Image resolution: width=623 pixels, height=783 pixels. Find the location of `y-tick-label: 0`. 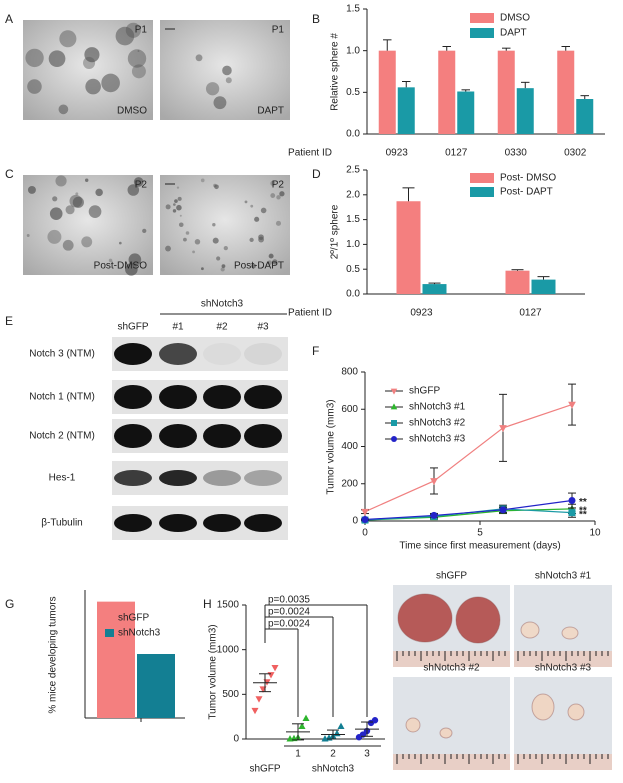

y-tick-label: 0 is located at coordinates (236, 739).